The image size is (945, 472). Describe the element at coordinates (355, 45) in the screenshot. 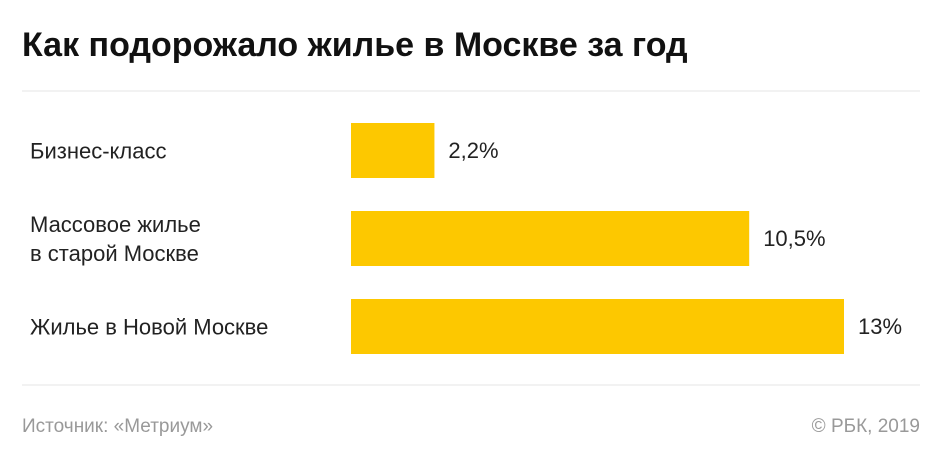

I see `chart-title: Как подорожало жилье в Москве за год` at that location.